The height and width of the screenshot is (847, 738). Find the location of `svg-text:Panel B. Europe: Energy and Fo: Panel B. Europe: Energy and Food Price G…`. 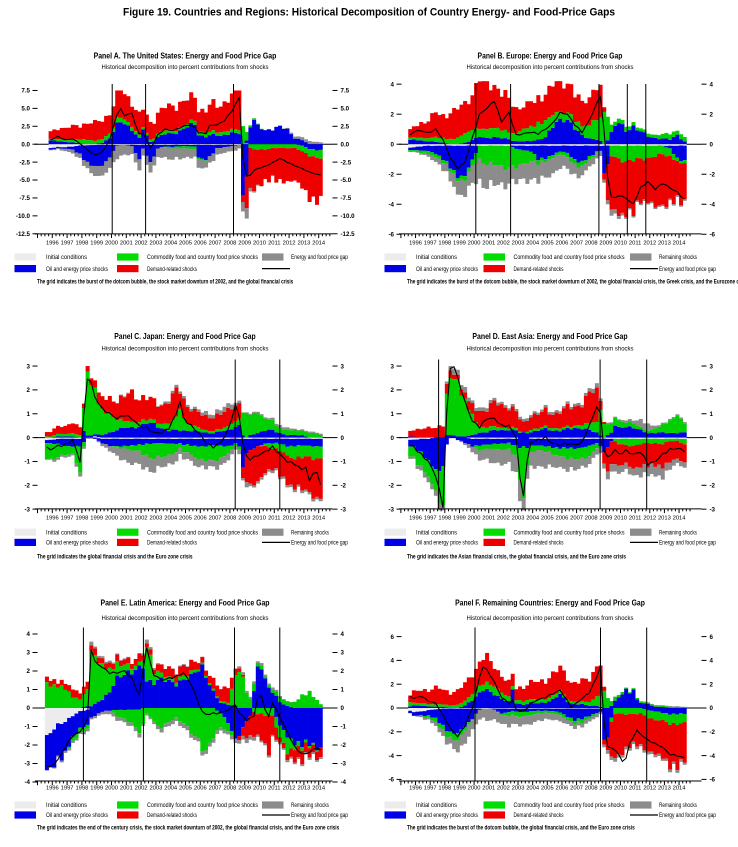

svg-text:Panel B. Europe: Energy and Fo: Panel B. Europe: Energy and Food Price G… is located at coordinates (550, 56).